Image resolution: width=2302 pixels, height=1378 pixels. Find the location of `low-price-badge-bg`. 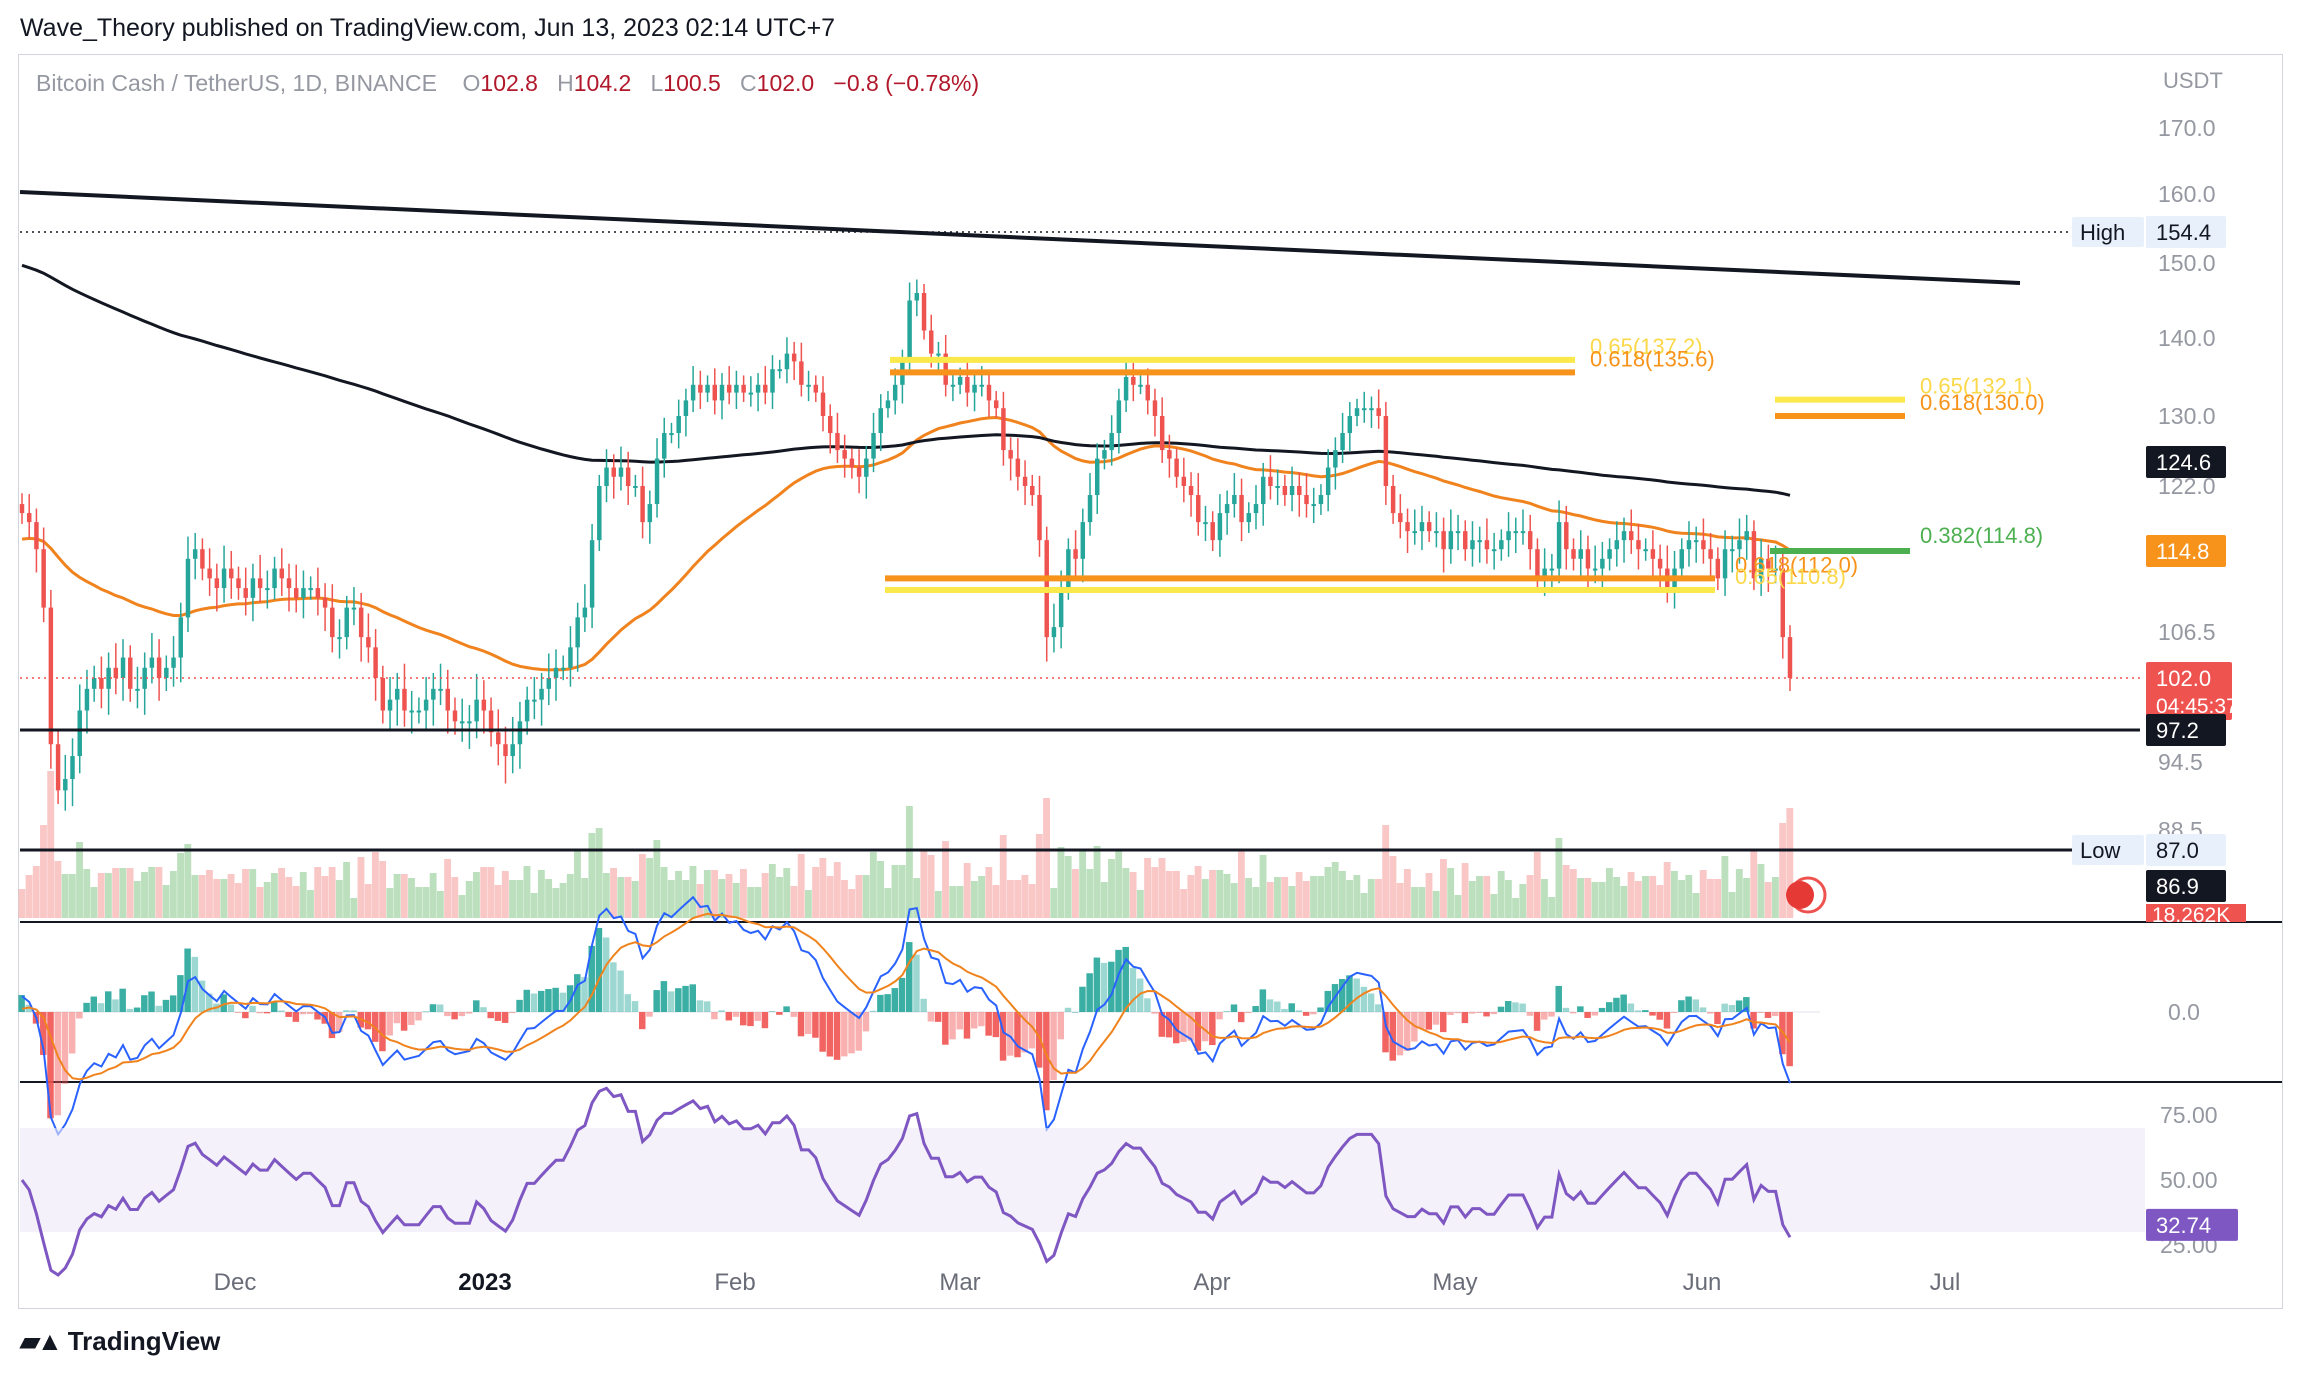

low-price-badge-bg is located at coordinates (2186, 850).